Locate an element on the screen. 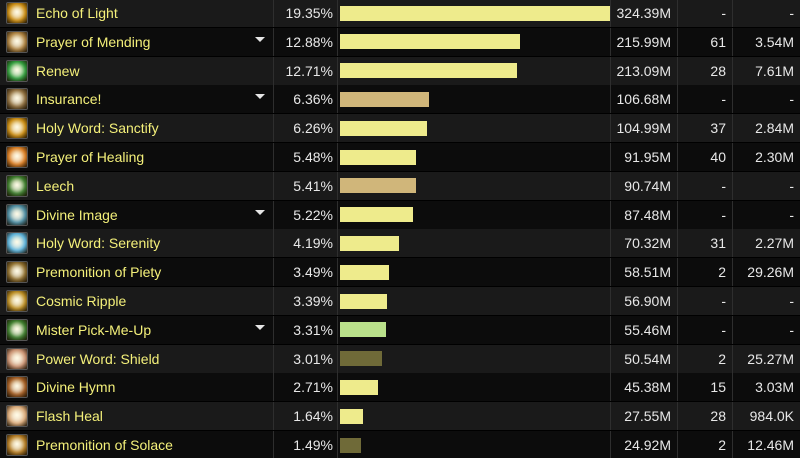  spell-name-cell: Cosmic Ripple is located at coordinates (137, 301).